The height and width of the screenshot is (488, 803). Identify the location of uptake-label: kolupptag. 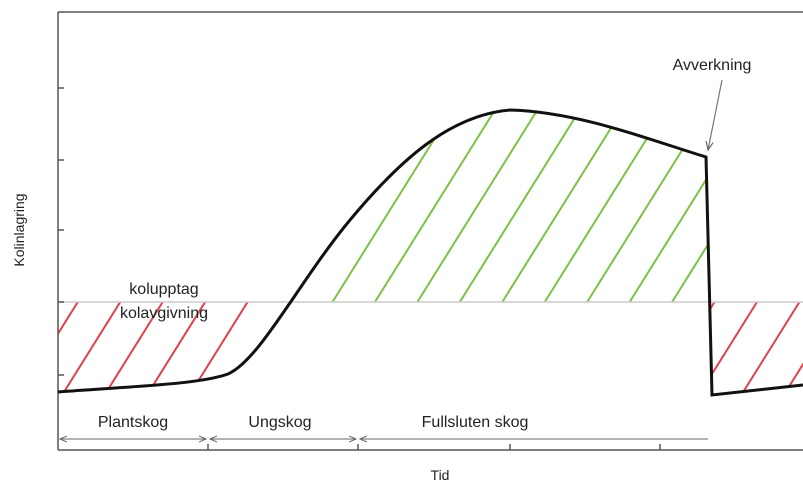
(163, 289).